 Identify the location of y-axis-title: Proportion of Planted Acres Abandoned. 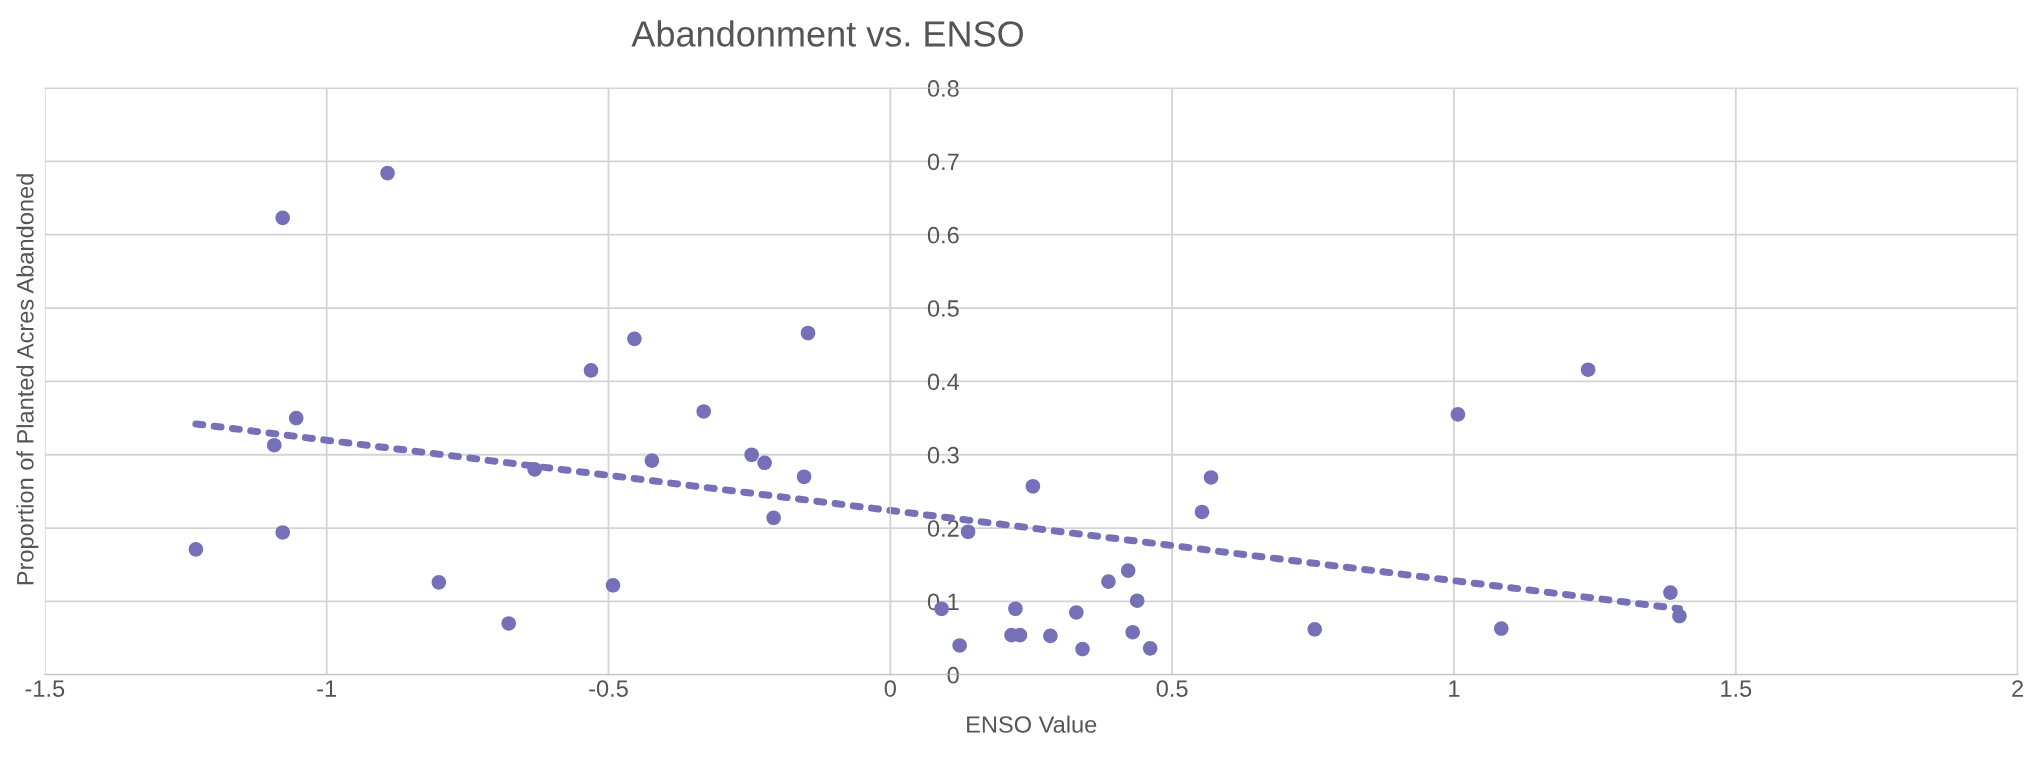
(27, 379).